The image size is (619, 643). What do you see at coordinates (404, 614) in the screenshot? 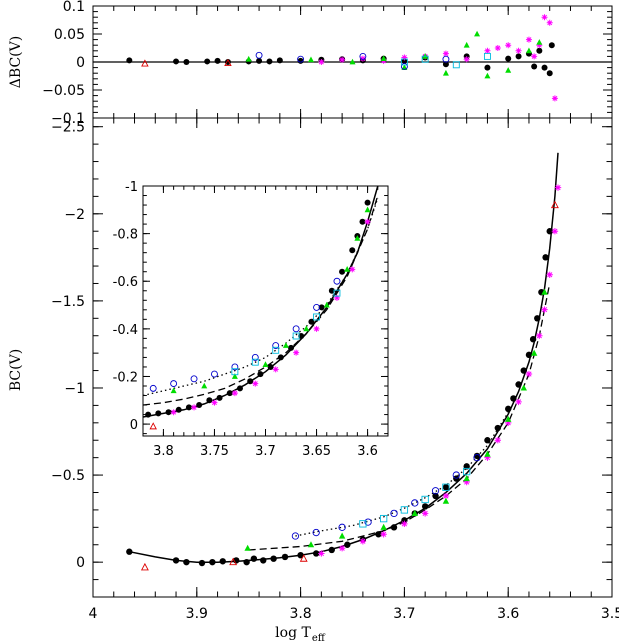
I see `x-tick-label: 3.7` at bounding box center [404, 614].